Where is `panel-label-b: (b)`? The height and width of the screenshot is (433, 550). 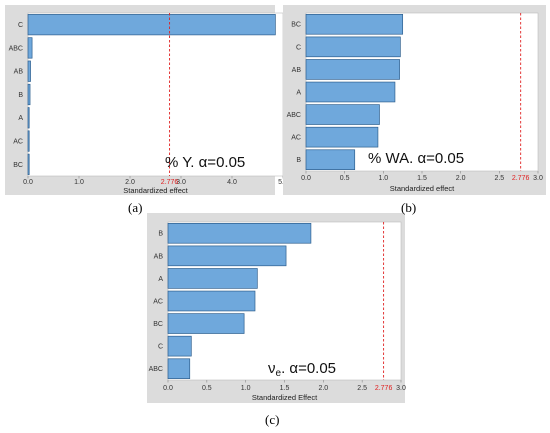 panel-label-b: (b) is located at coordinates (409, 207).